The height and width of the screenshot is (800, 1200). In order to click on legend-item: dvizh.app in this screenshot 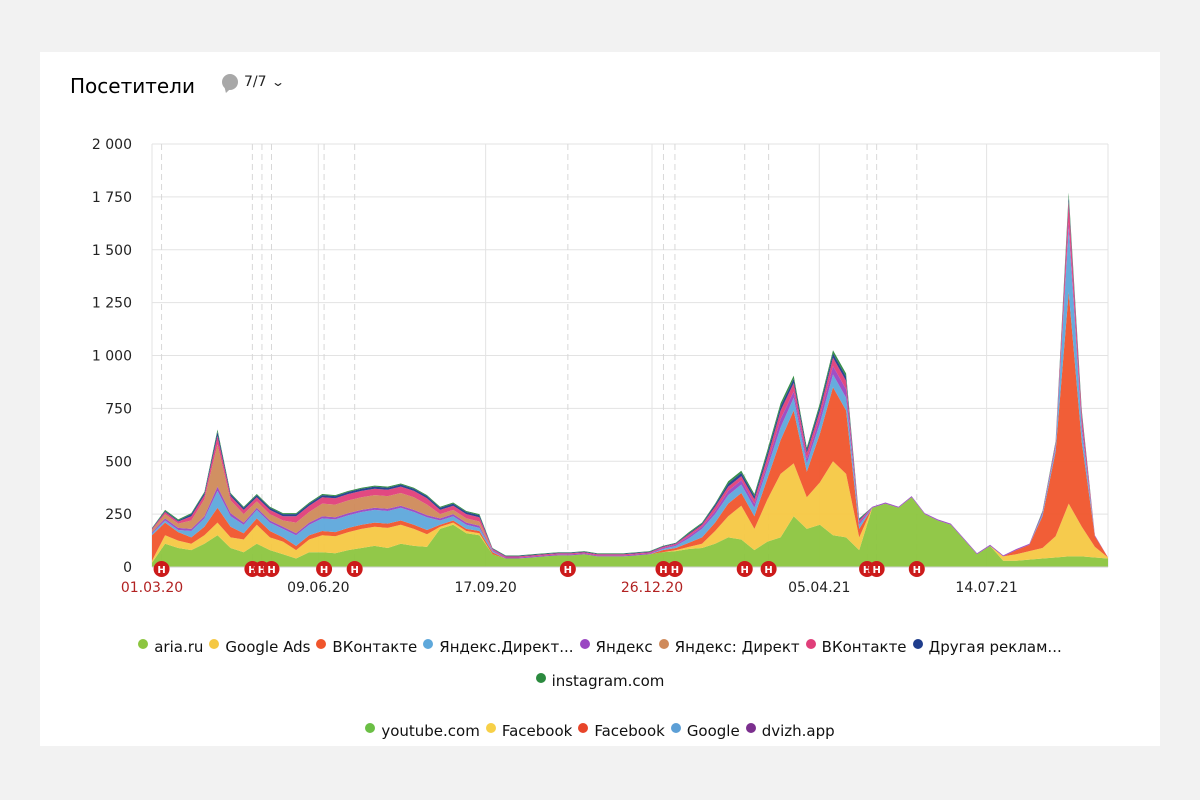, I will do `click(790, 731)`.